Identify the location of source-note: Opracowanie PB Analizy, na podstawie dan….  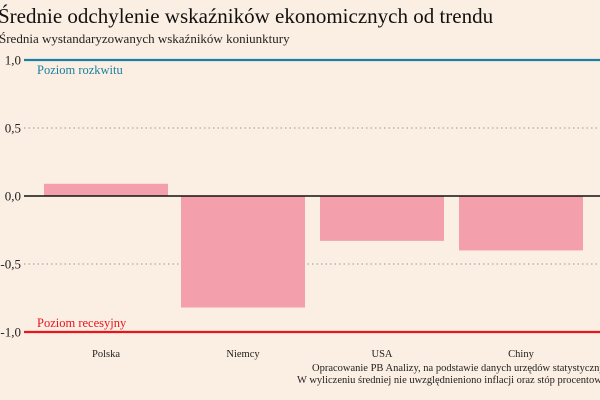
(456, 368).